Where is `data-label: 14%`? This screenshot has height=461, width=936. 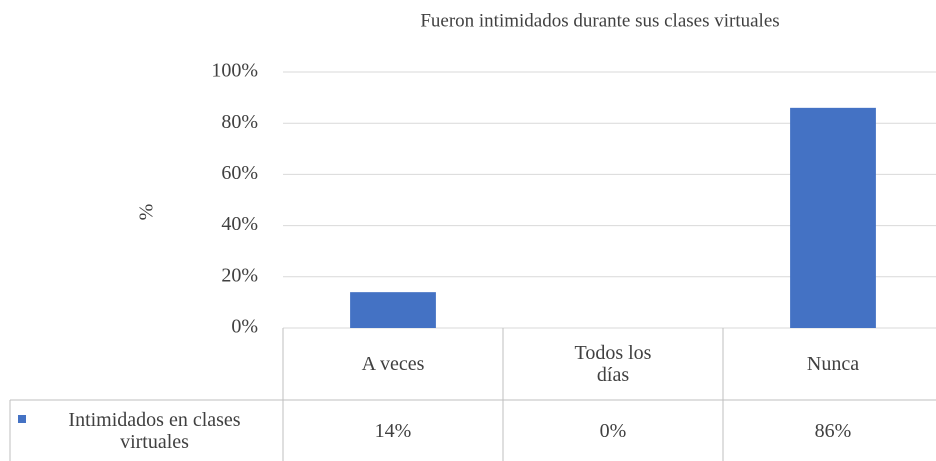 data-label: 14% is located at coordinates (393, 430).